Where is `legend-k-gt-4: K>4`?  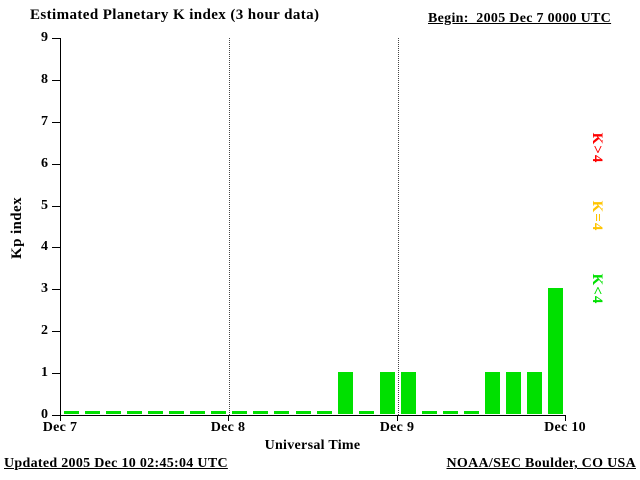
legend-k-gt-4: K>4 is located at coordinates (597, 148).